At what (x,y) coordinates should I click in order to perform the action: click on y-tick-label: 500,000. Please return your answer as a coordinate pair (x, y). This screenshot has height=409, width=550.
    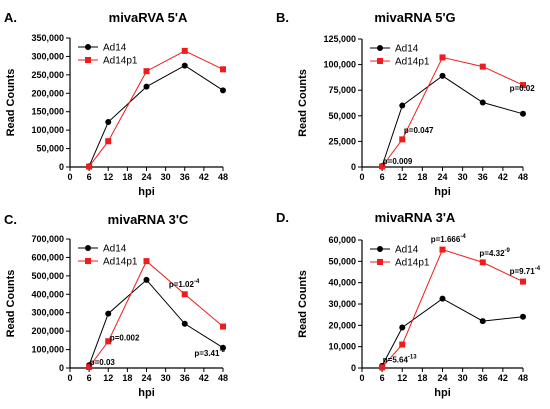
    Looking at the image, I should click on (47, 276).